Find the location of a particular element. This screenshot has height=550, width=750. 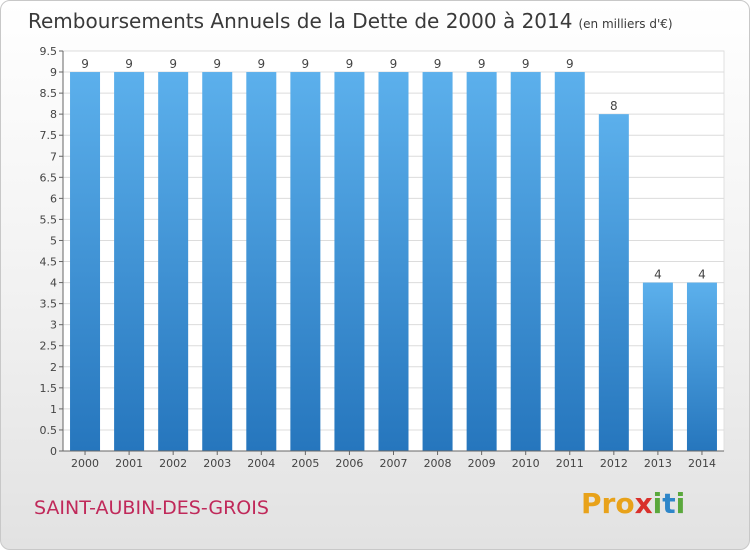

logo-part-3: i is located at coordinates (657, 503).